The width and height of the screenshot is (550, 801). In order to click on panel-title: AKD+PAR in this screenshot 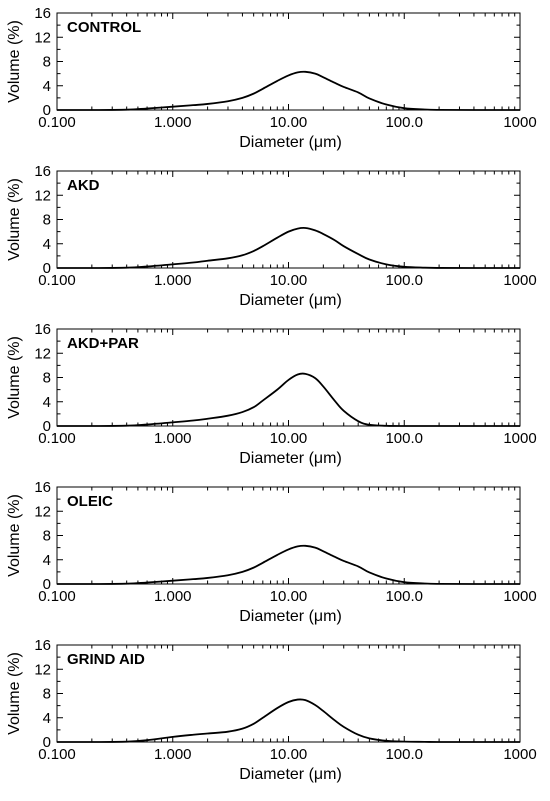, I will do `click(103, 343)`.